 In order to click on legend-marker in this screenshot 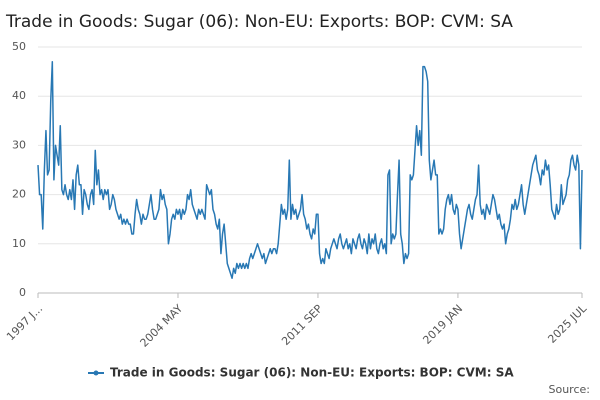, I will do `click(96, 373)`.